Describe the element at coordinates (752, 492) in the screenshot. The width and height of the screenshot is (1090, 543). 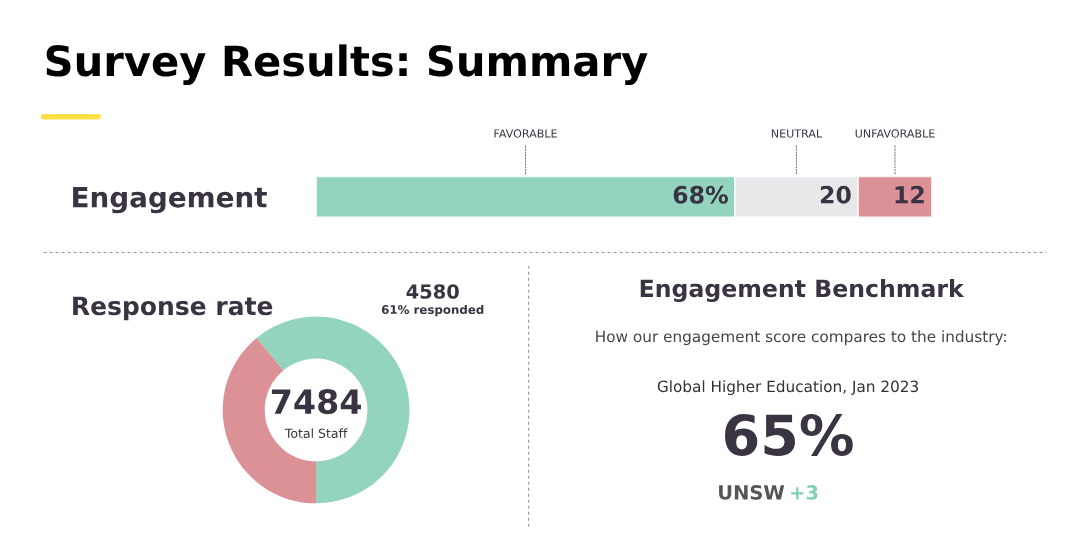
I see `text: UNSW` at that location.